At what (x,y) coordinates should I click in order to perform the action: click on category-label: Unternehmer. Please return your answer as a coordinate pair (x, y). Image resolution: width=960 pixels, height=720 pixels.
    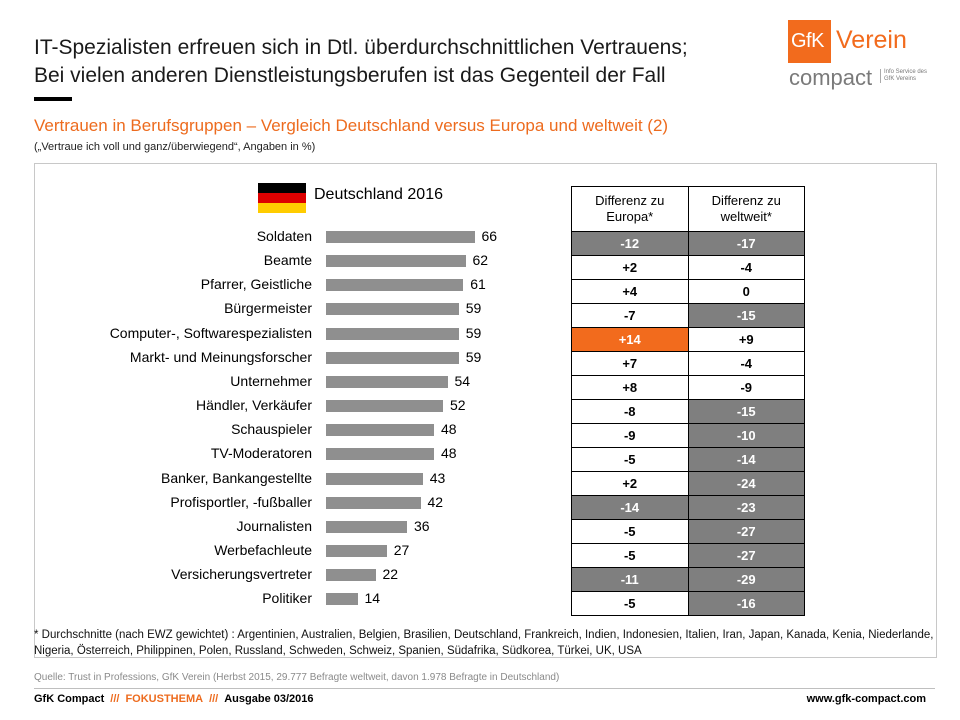
    Looking at the image, I should click on (271, 380).